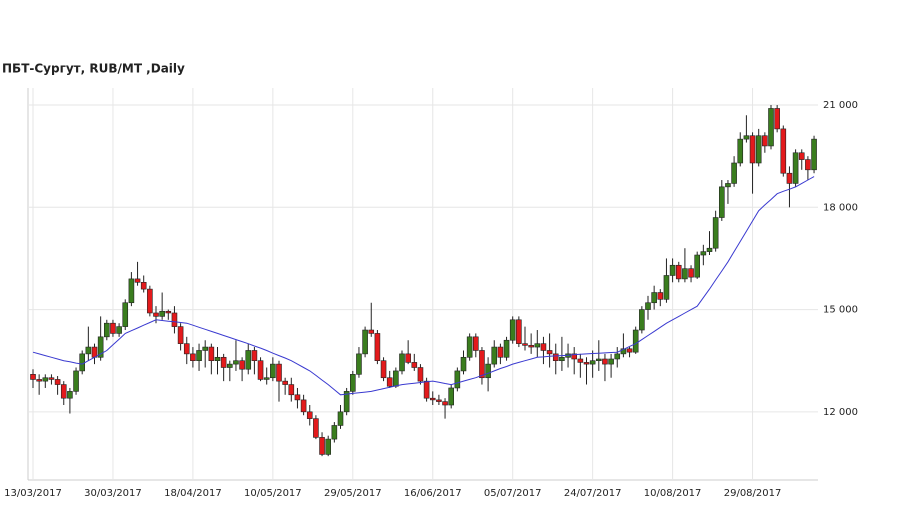  Describe the element at coordinates (353, 493) in the screenshot. I see `x-tick-label: 29/05/2017` at that location.